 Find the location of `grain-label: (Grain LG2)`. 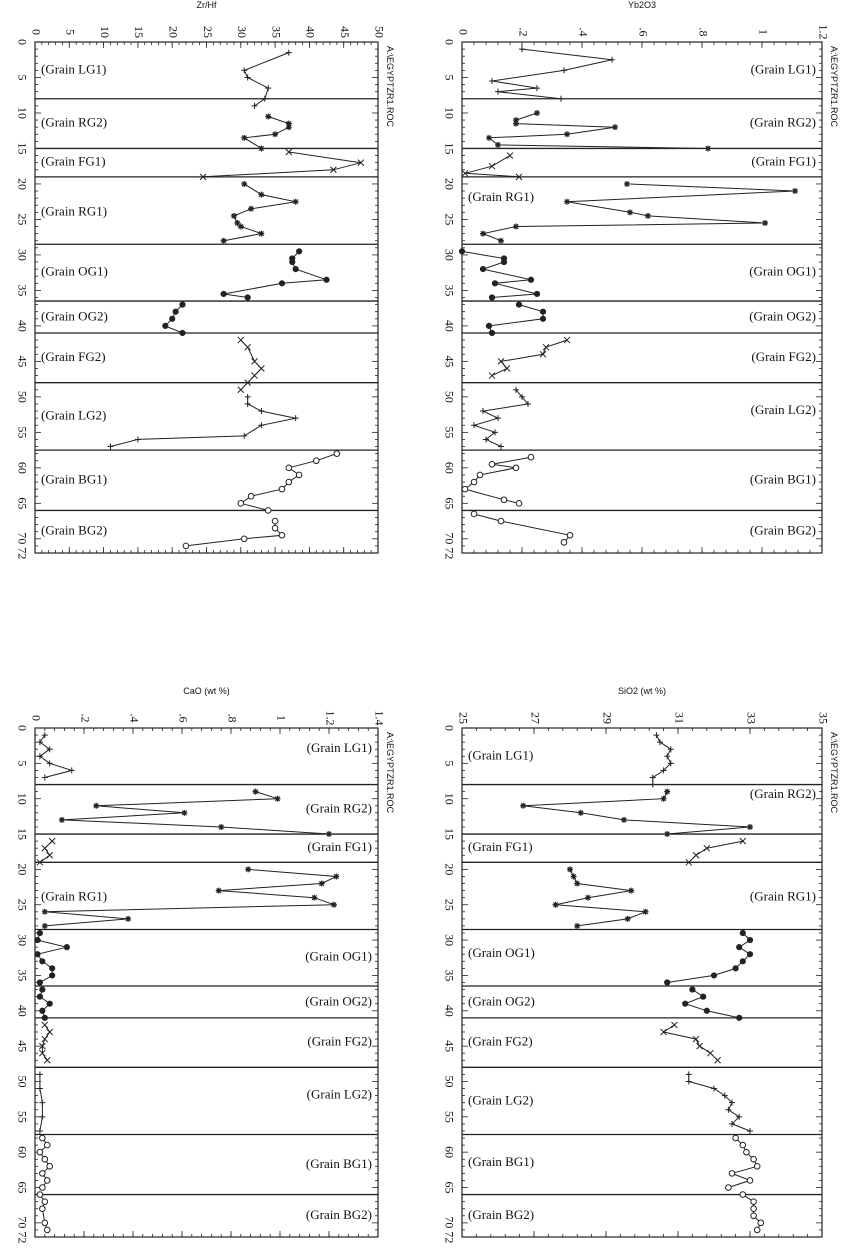

grain-label: (Grain LG2) is located at coordinates (500, 1099).